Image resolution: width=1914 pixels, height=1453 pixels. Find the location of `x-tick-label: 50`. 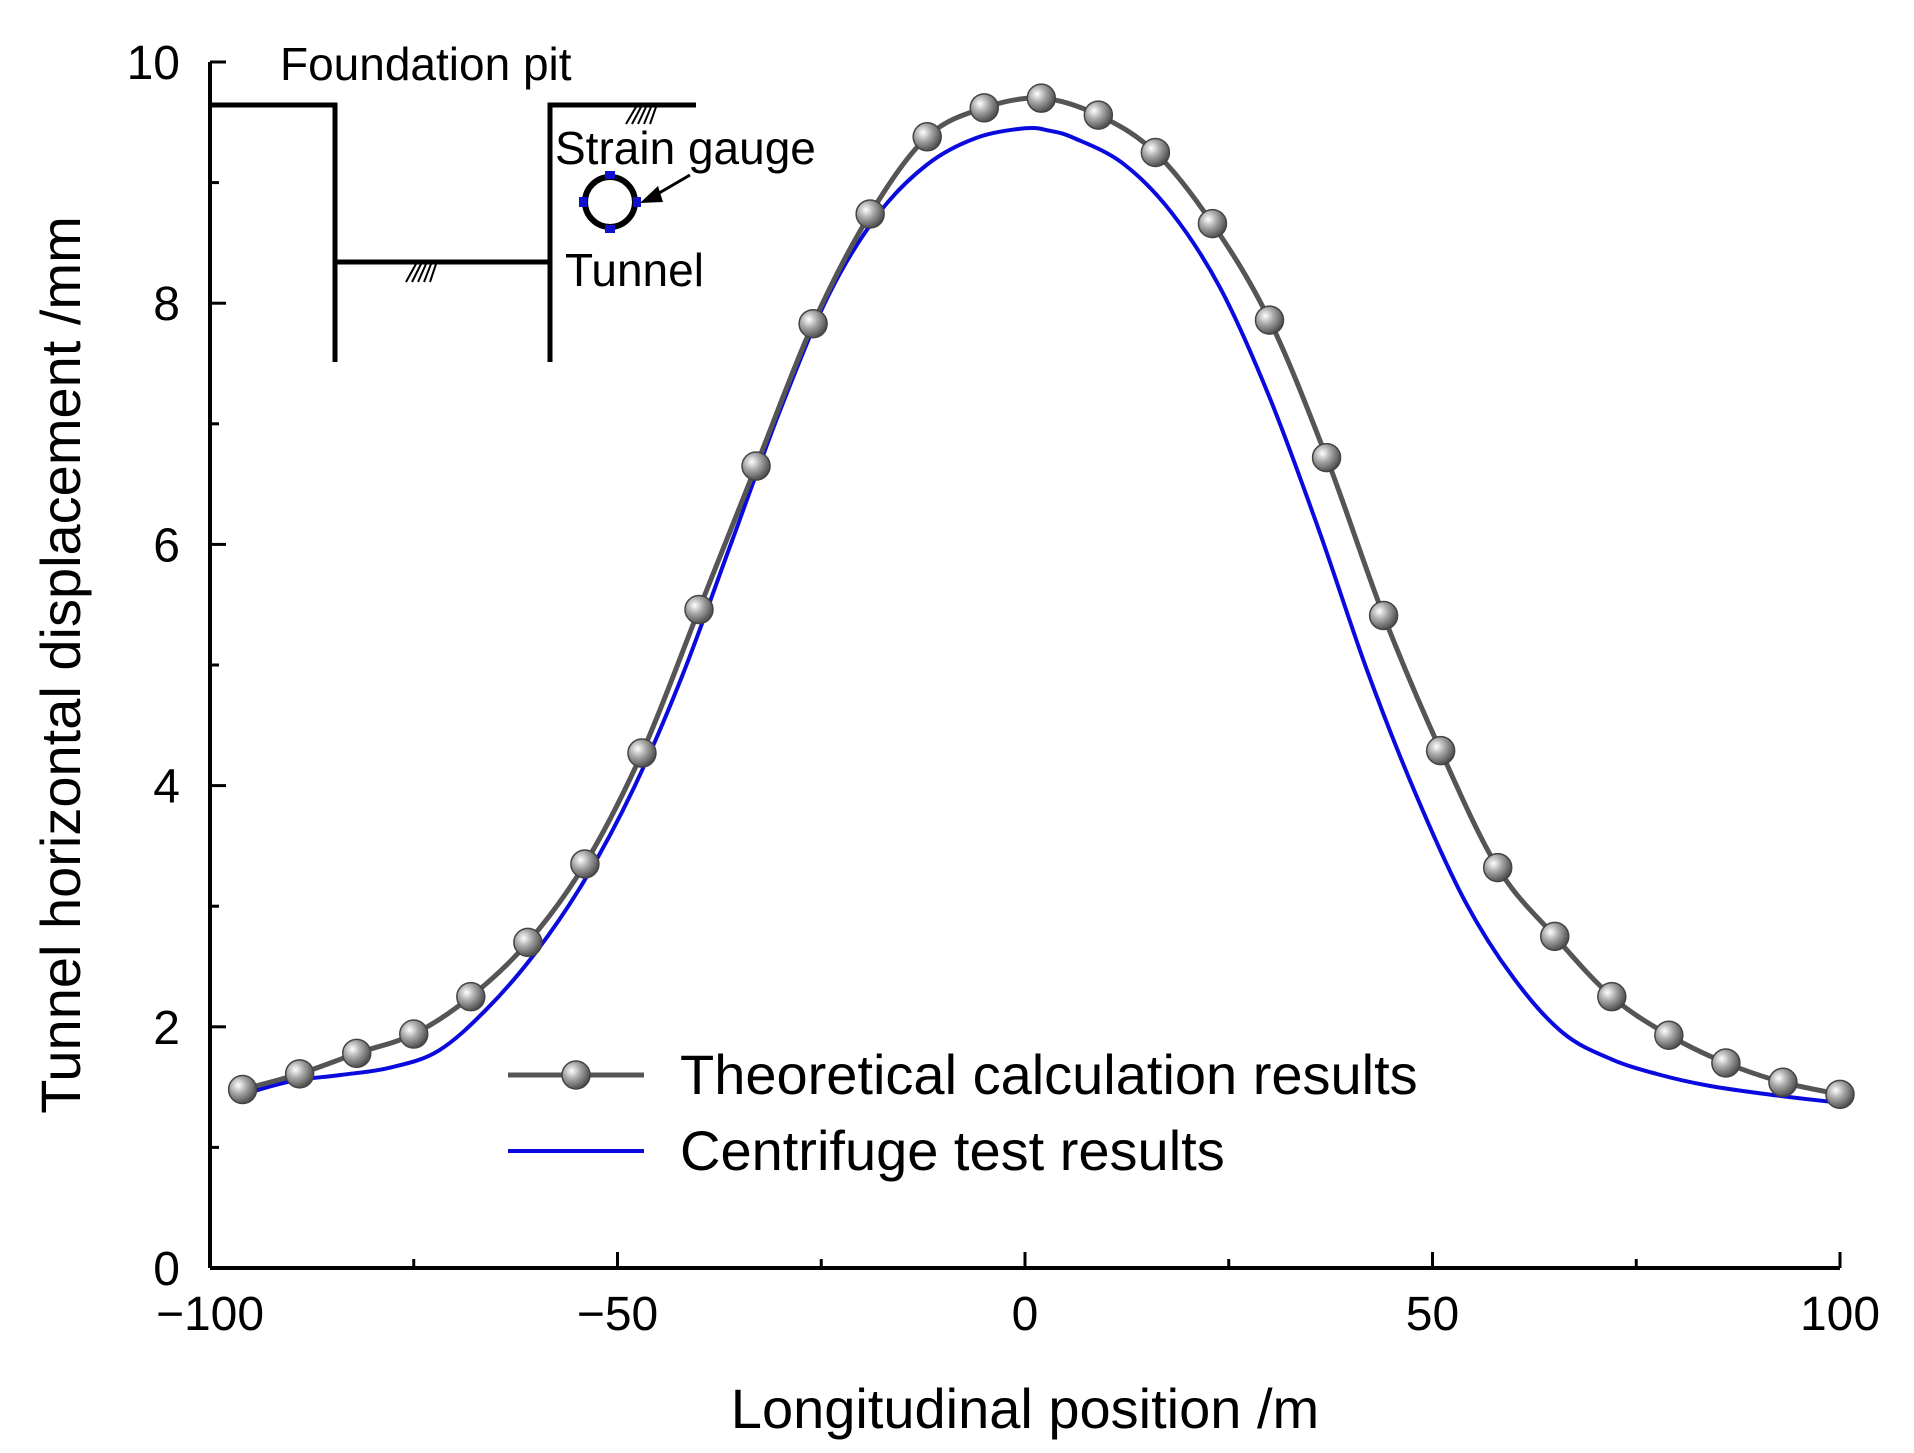

x-tick-label: 50 is located at coordinates (1432, 1314).